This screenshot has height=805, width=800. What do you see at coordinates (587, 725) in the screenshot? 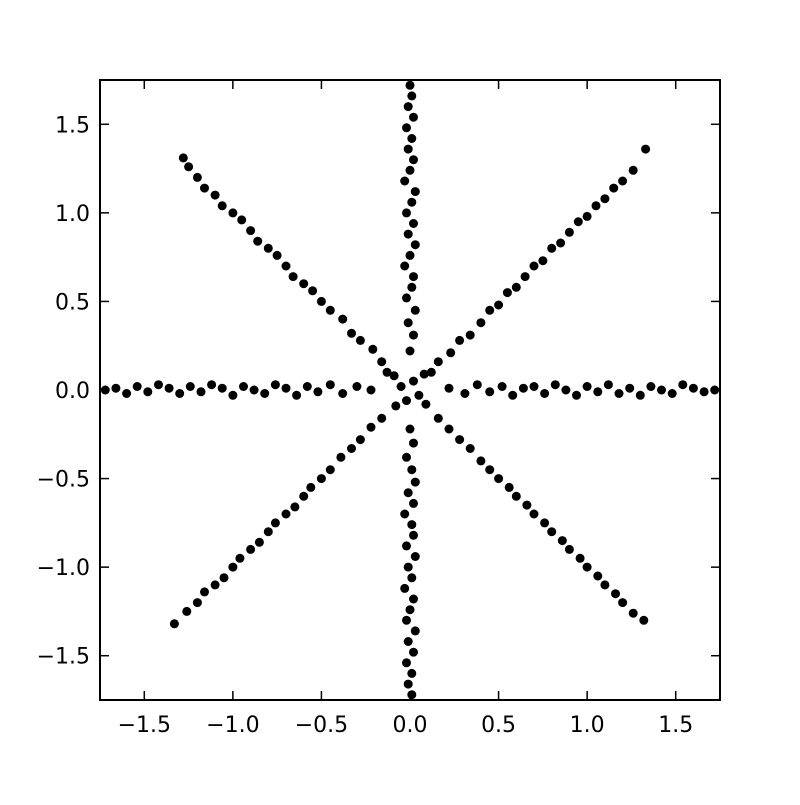
I see `x-tick-label: 1.0` at bounding box center [587, 725].